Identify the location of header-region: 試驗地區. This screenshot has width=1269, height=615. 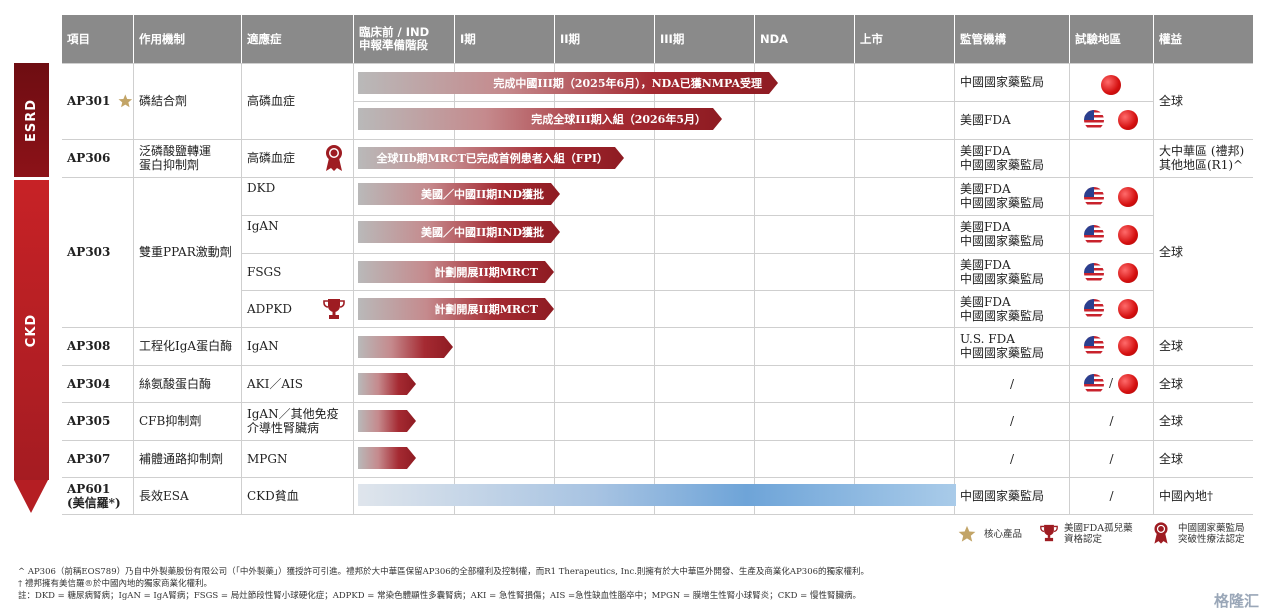
(1111, 39).